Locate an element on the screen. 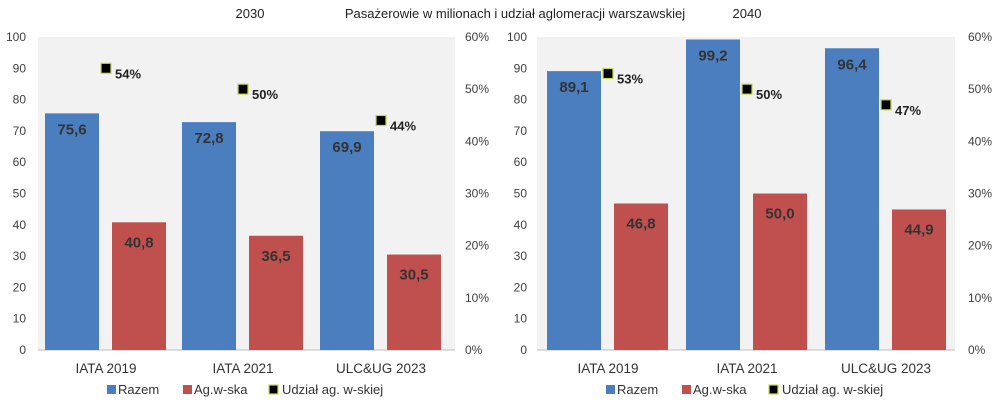  data-label-razem: 96,4 is located at coordinates (852, 64).